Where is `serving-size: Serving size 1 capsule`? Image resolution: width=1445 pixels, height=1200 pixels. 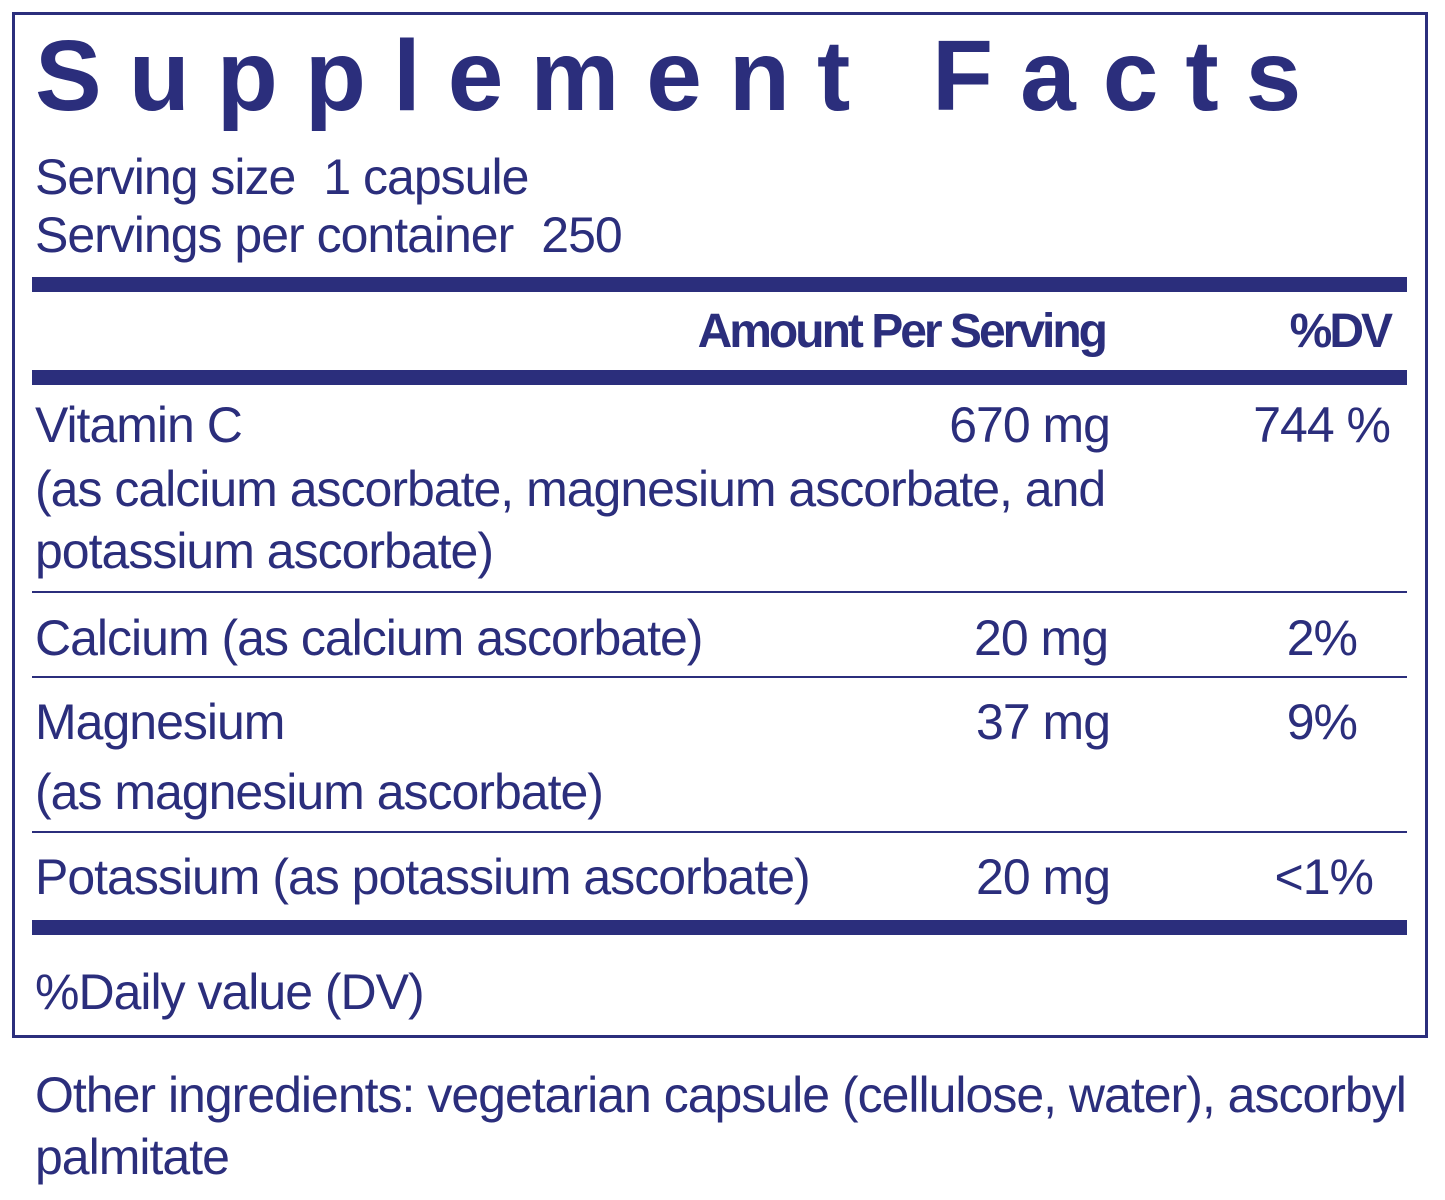
serving-size: Serving size 1 capsule is located at coordinates (282, 177).